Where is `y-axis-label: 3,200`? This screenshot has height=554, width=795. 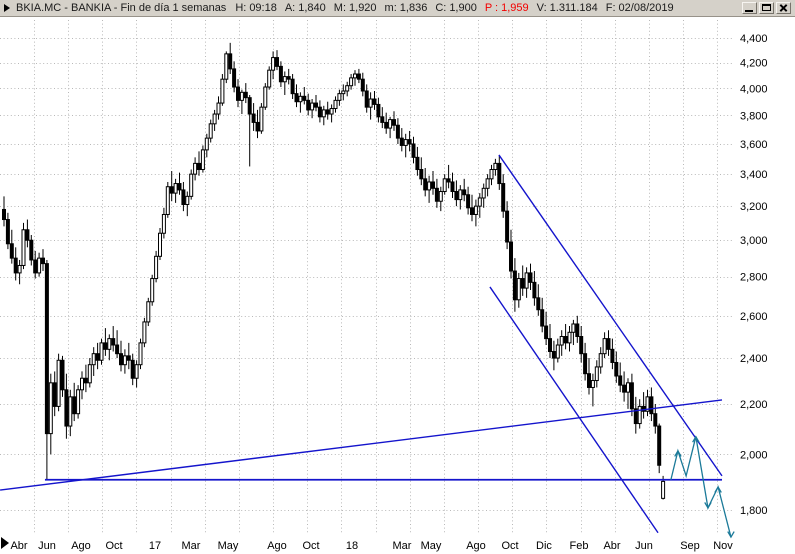 y-axis-label: 3,200 is located at coordinates (754, 207).